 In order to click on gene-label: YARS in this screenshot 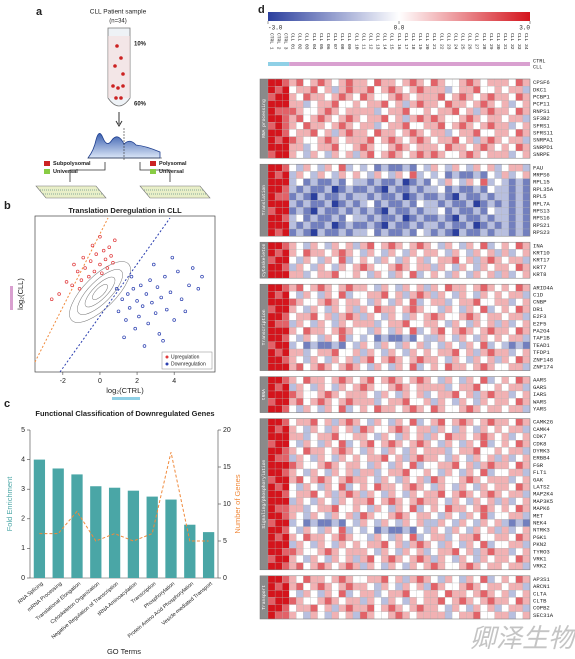, I will do `click(540, 408)`.